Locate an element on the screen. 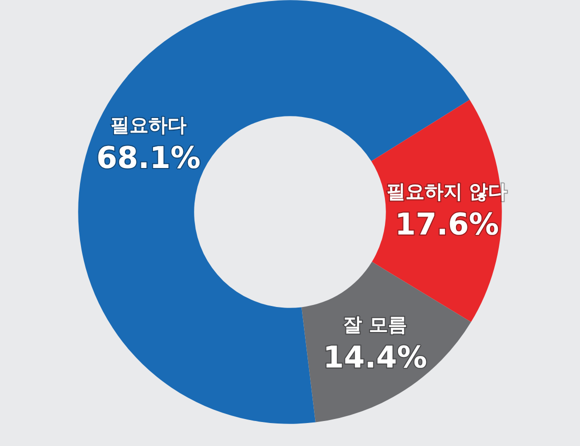  data-label: 68.1% is located at coordinates (148, 158).